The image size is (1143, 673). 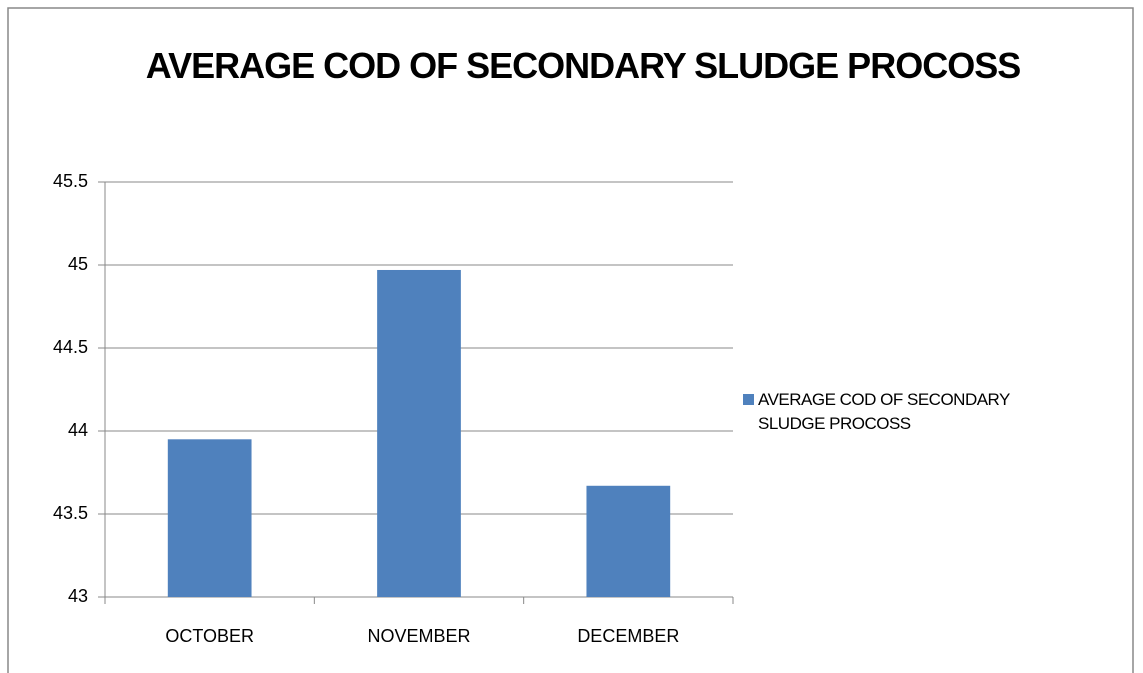 What do you see at coordinates (209, 636) in the screenshot?
I see `x-tick-label: OCTOBER` at bounding box center [209, 636].